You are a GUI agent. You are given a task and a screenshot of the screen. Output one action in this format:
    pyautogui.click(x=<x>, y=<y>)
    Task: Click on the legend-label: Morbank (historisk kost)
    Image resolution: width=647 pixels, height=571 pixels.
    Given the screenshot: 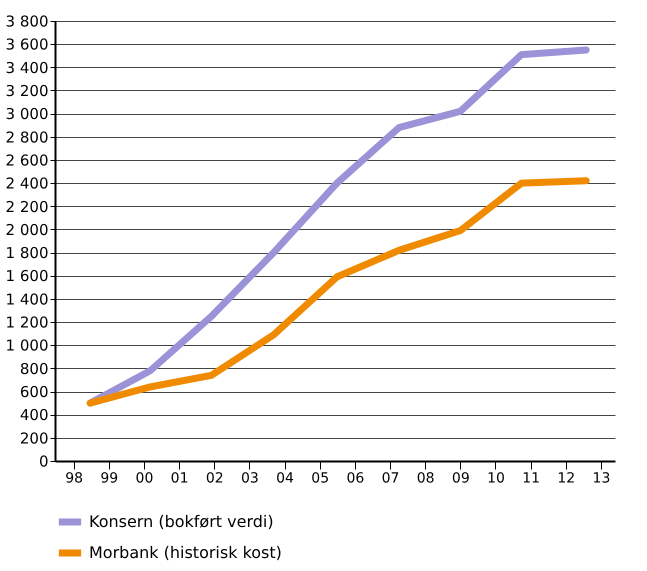 What is the action you would take?
    pyautogui.click(x=185, y=552)
    